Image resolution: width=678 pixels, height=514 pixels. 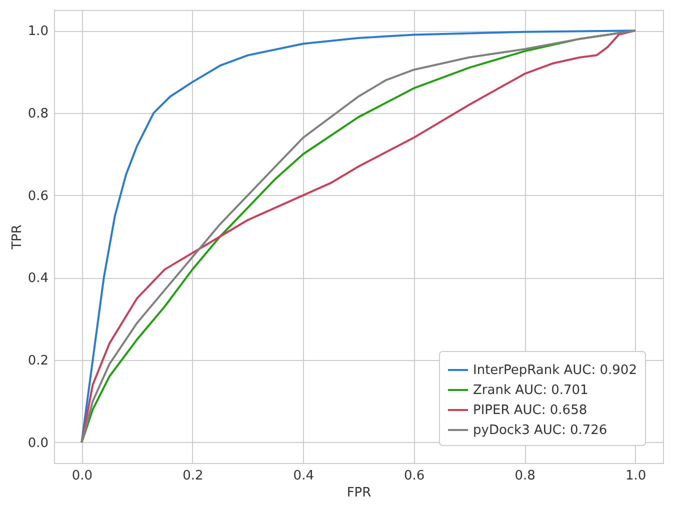 I want to click on x-axis-title: FPR, so click(x=359, y=493).